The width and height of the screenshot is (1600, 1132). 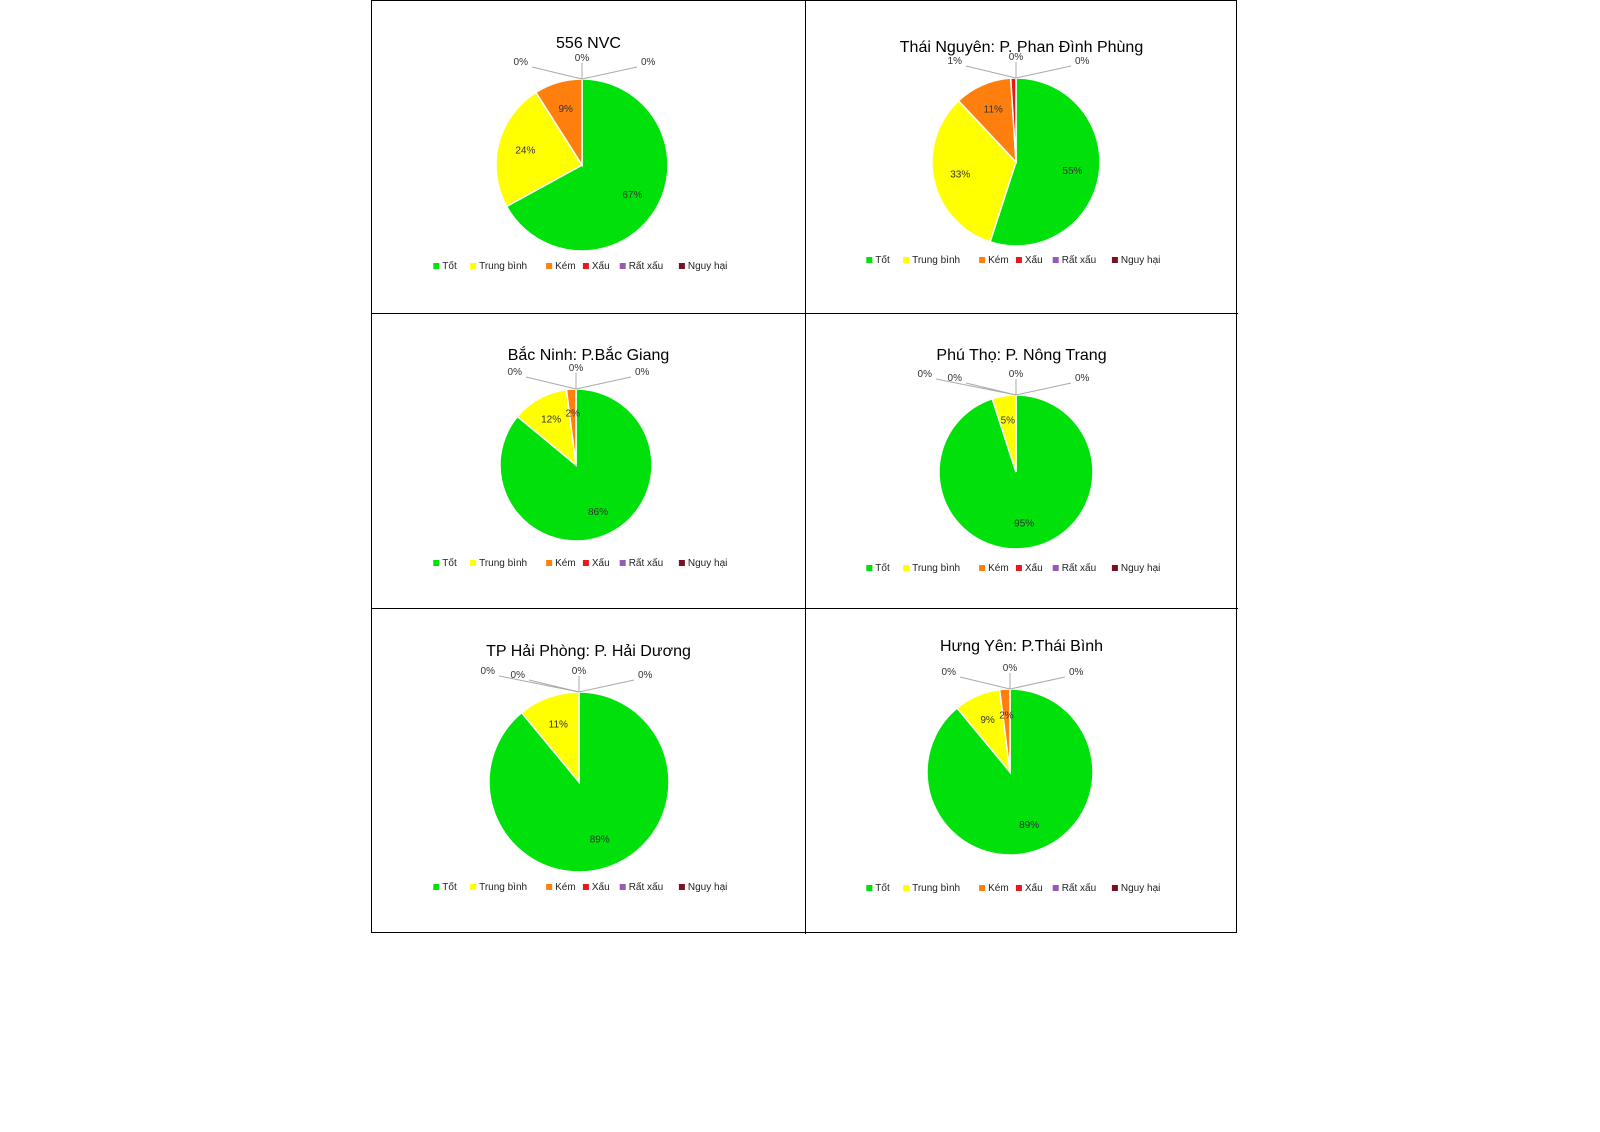 I want to click on data-label: 12%, so click(x=551, y=420).